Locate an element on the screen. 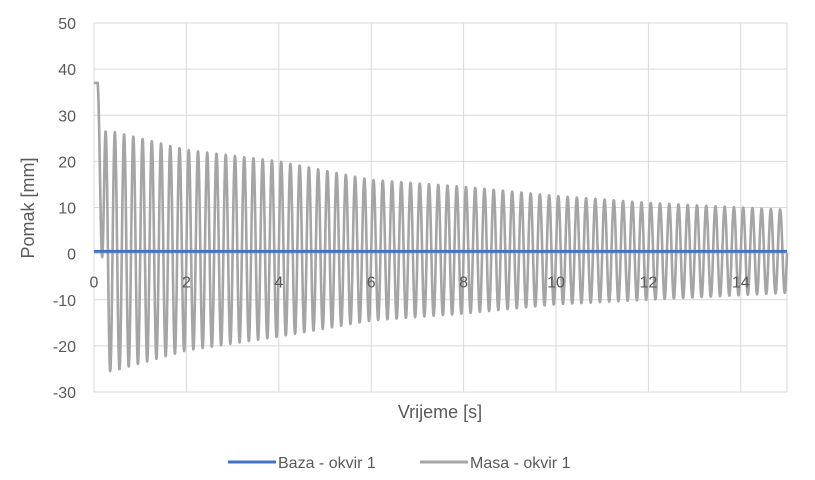 This screenshot has height=480, width=815. x-tick-label: 14 is located at coordinates (741, 283).